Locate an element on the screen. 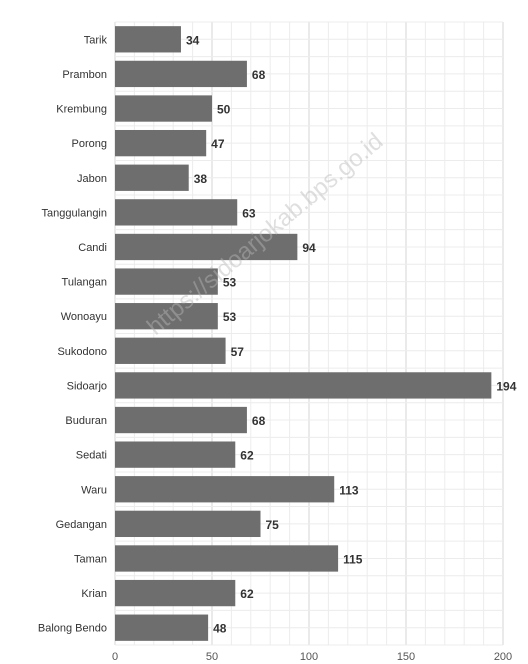 Image resolution: width=528 pixels, height=664 pixels. x-tick-label: 0 is located at coordinates (115, 657).